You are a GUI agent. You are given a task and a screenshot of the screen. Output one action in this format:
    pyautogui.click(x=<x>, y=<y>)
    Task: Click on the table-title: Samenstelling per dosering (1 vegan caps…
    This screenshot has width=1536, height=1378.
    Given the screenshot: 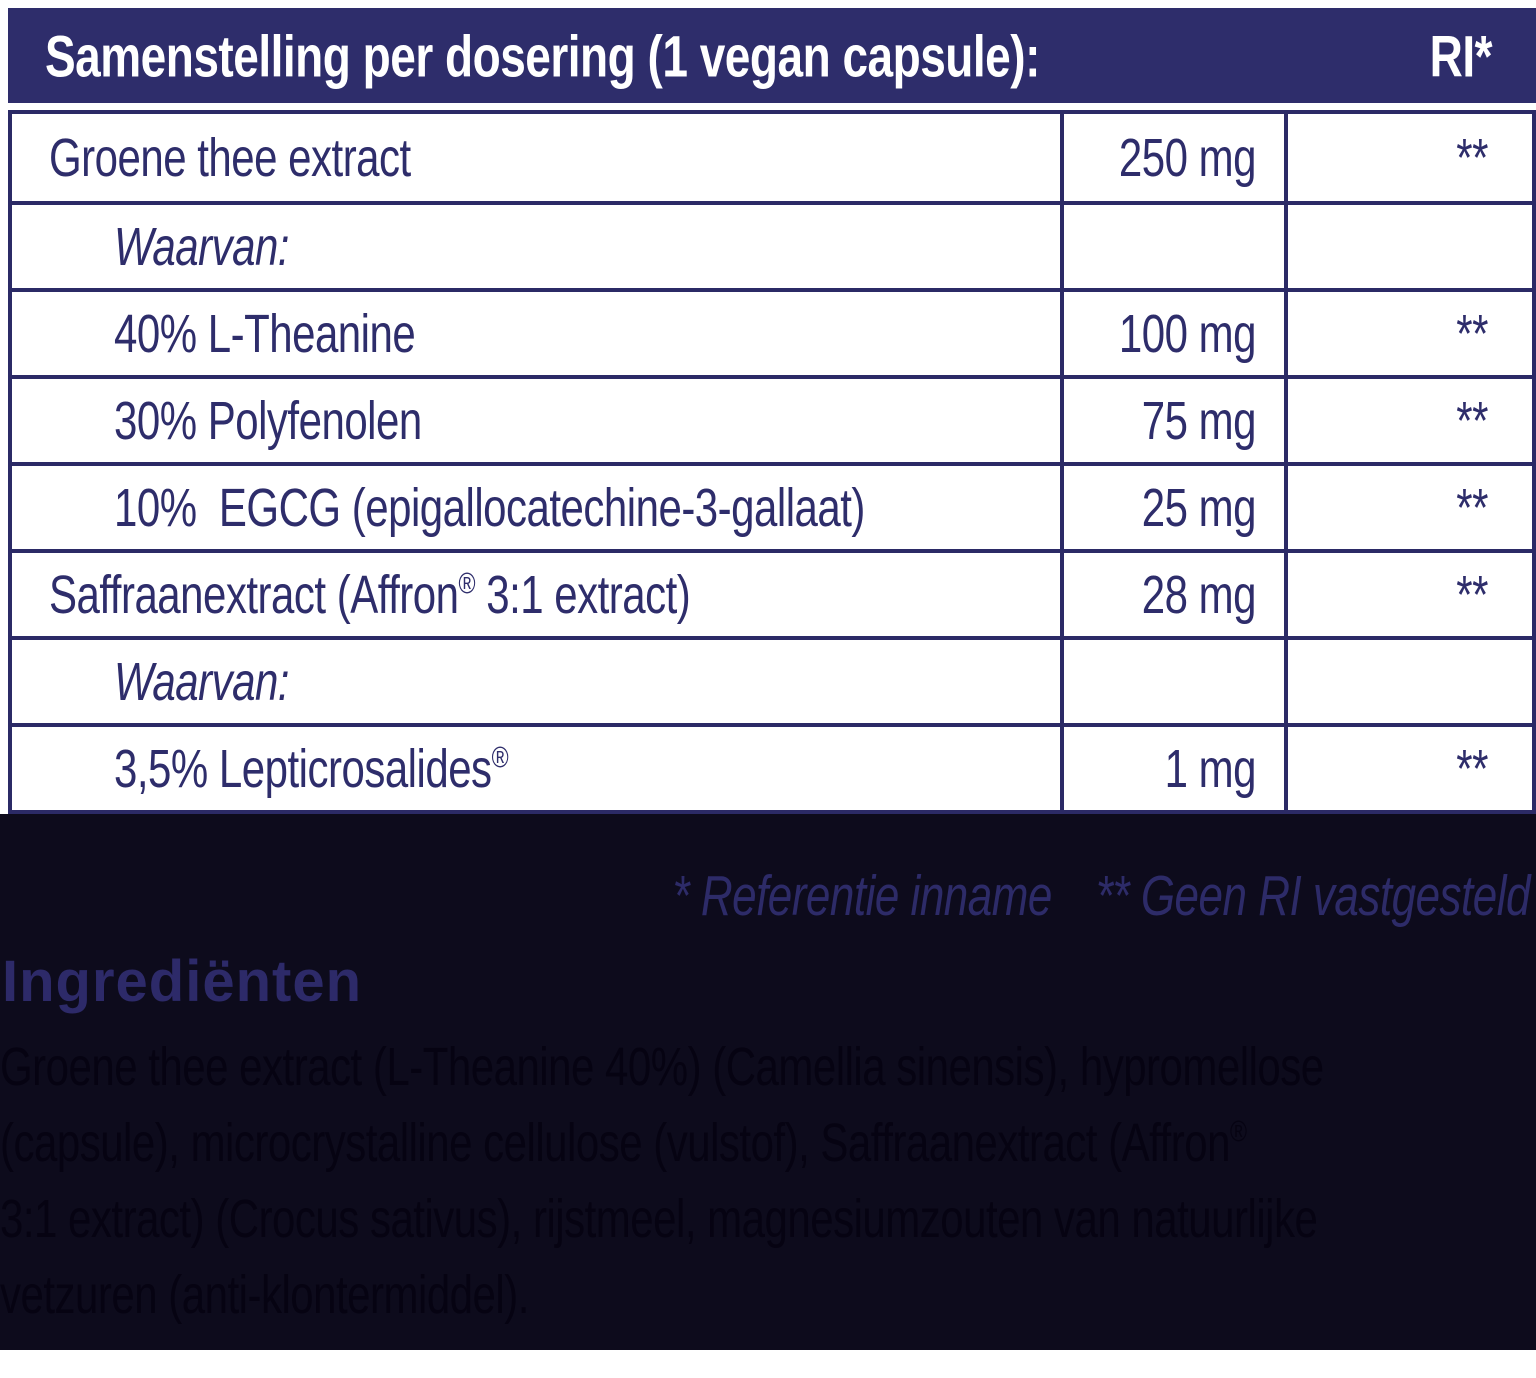 What is the action you would take?
    pyautogui.click(x=542, y=55)
    